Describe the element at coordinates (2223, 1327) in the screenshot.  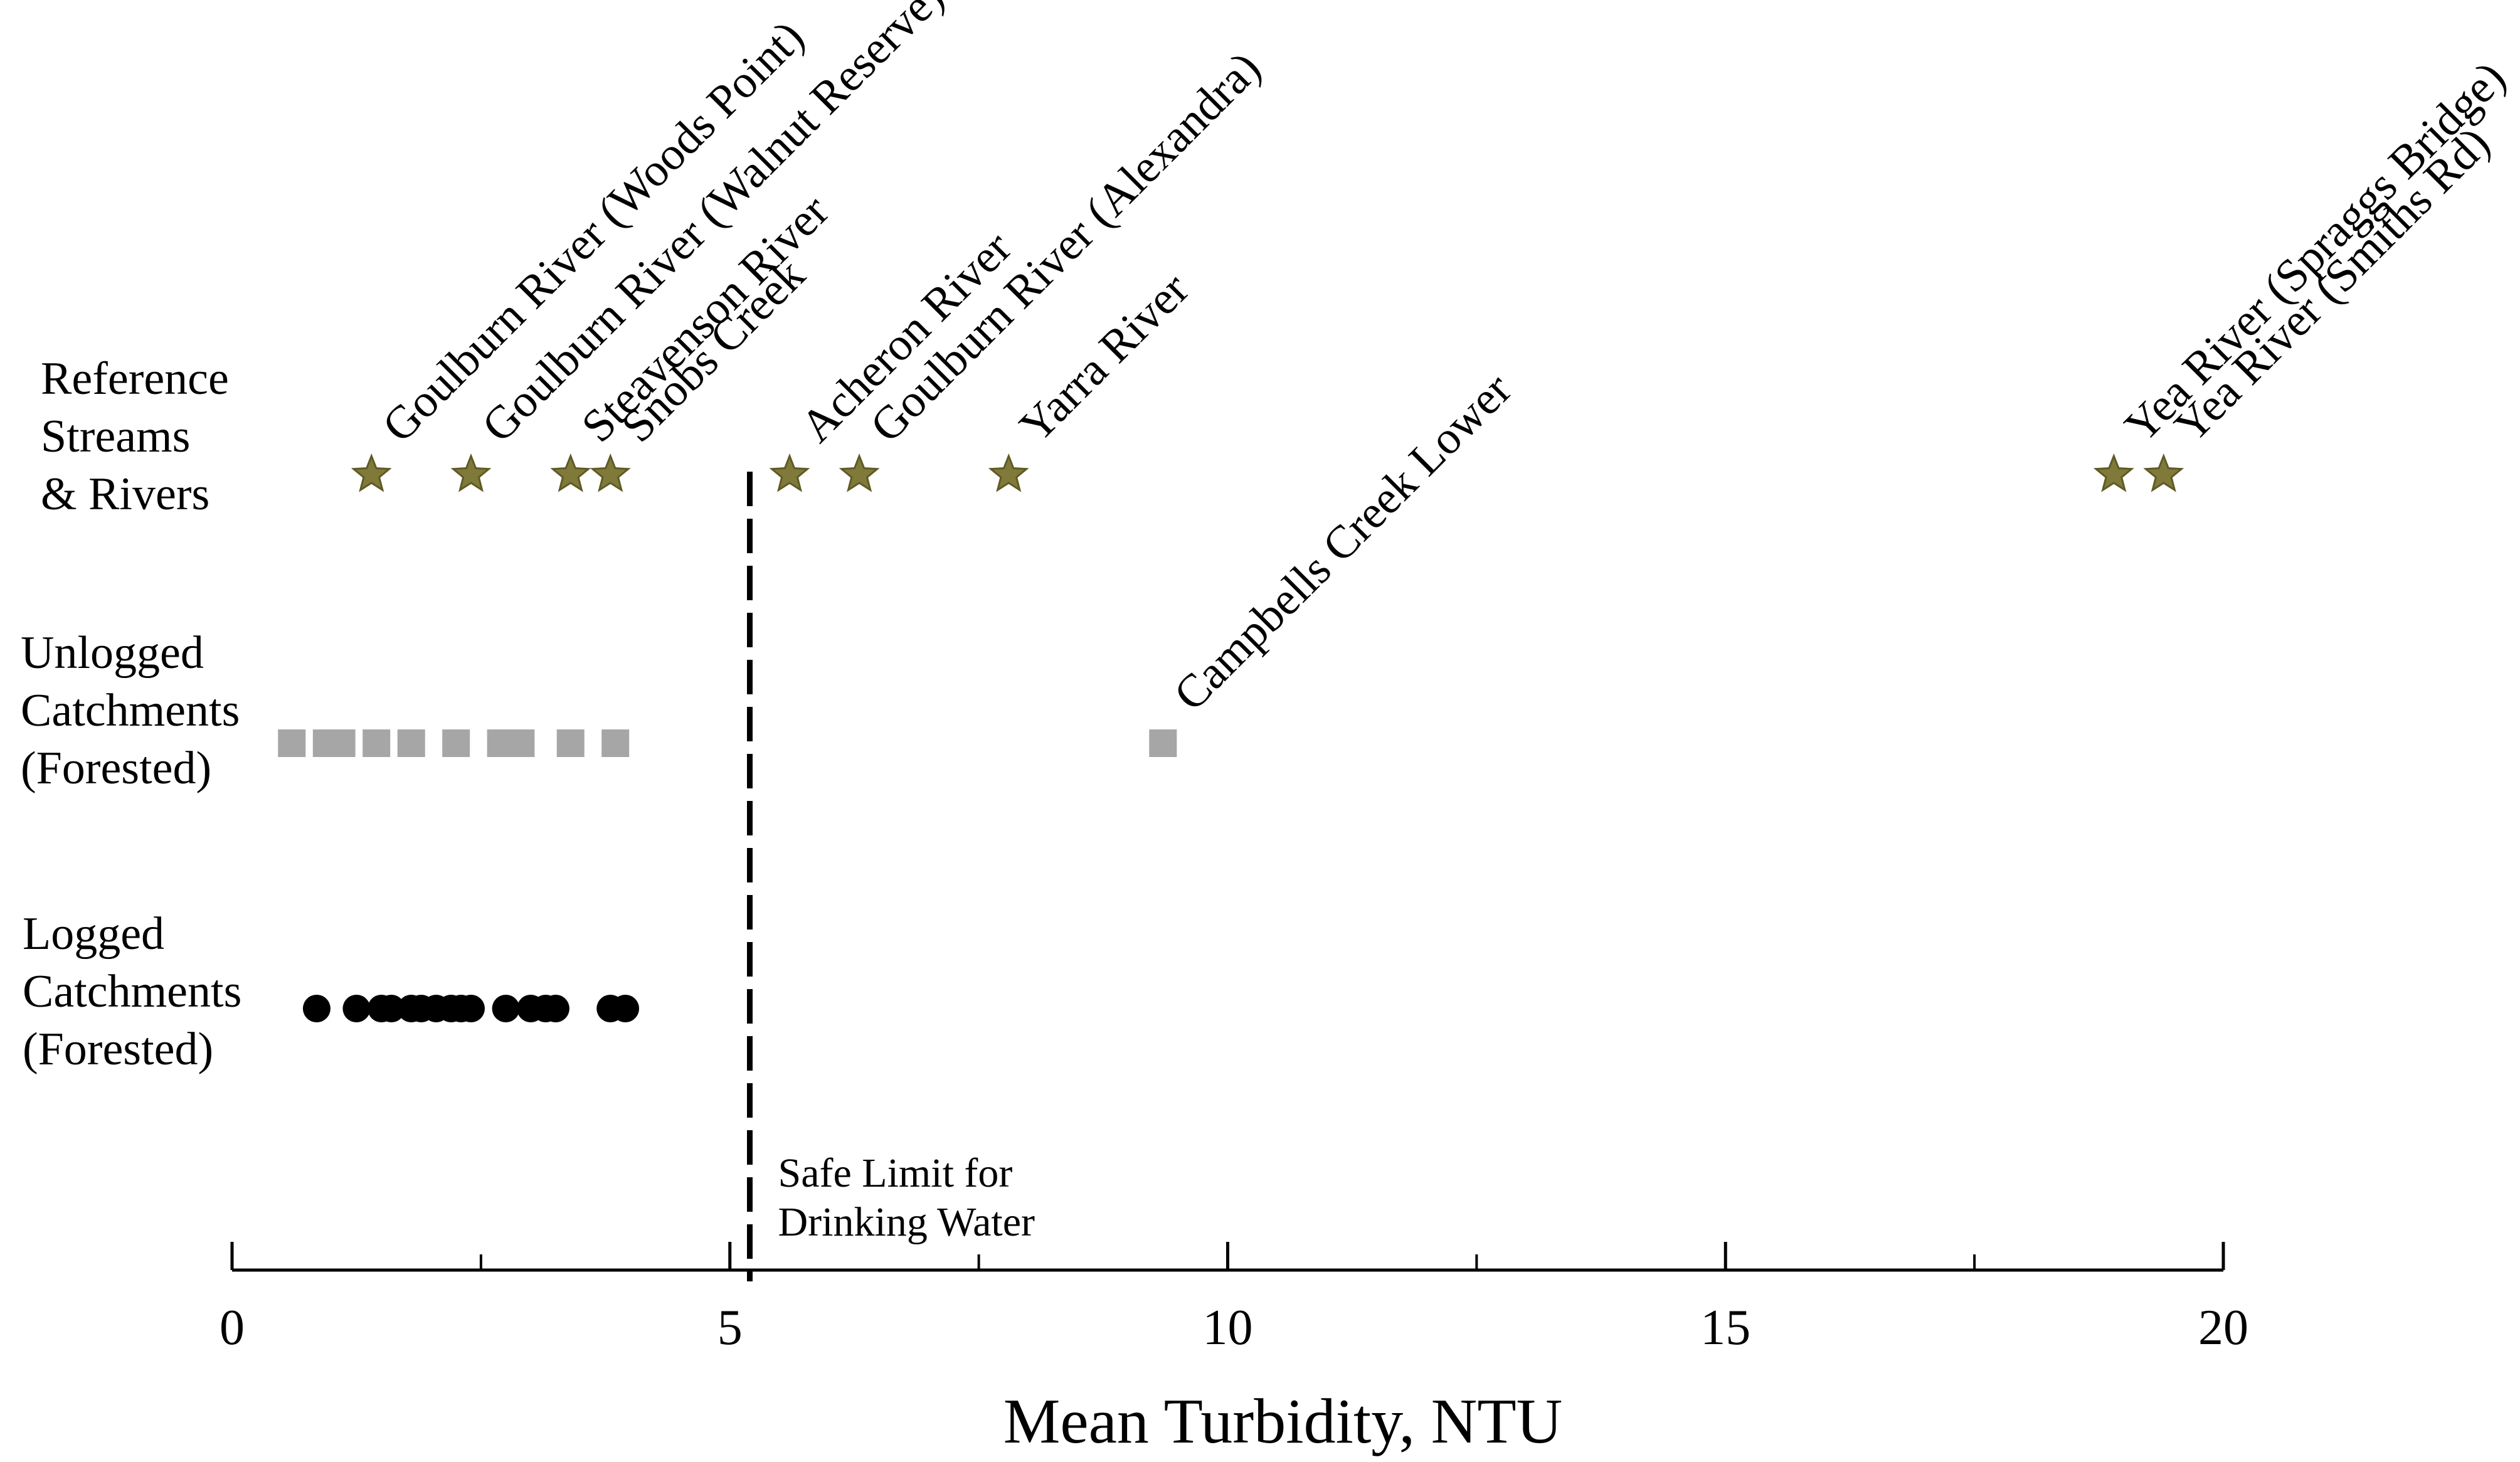
I see `x-tick-label: 20` at that location.